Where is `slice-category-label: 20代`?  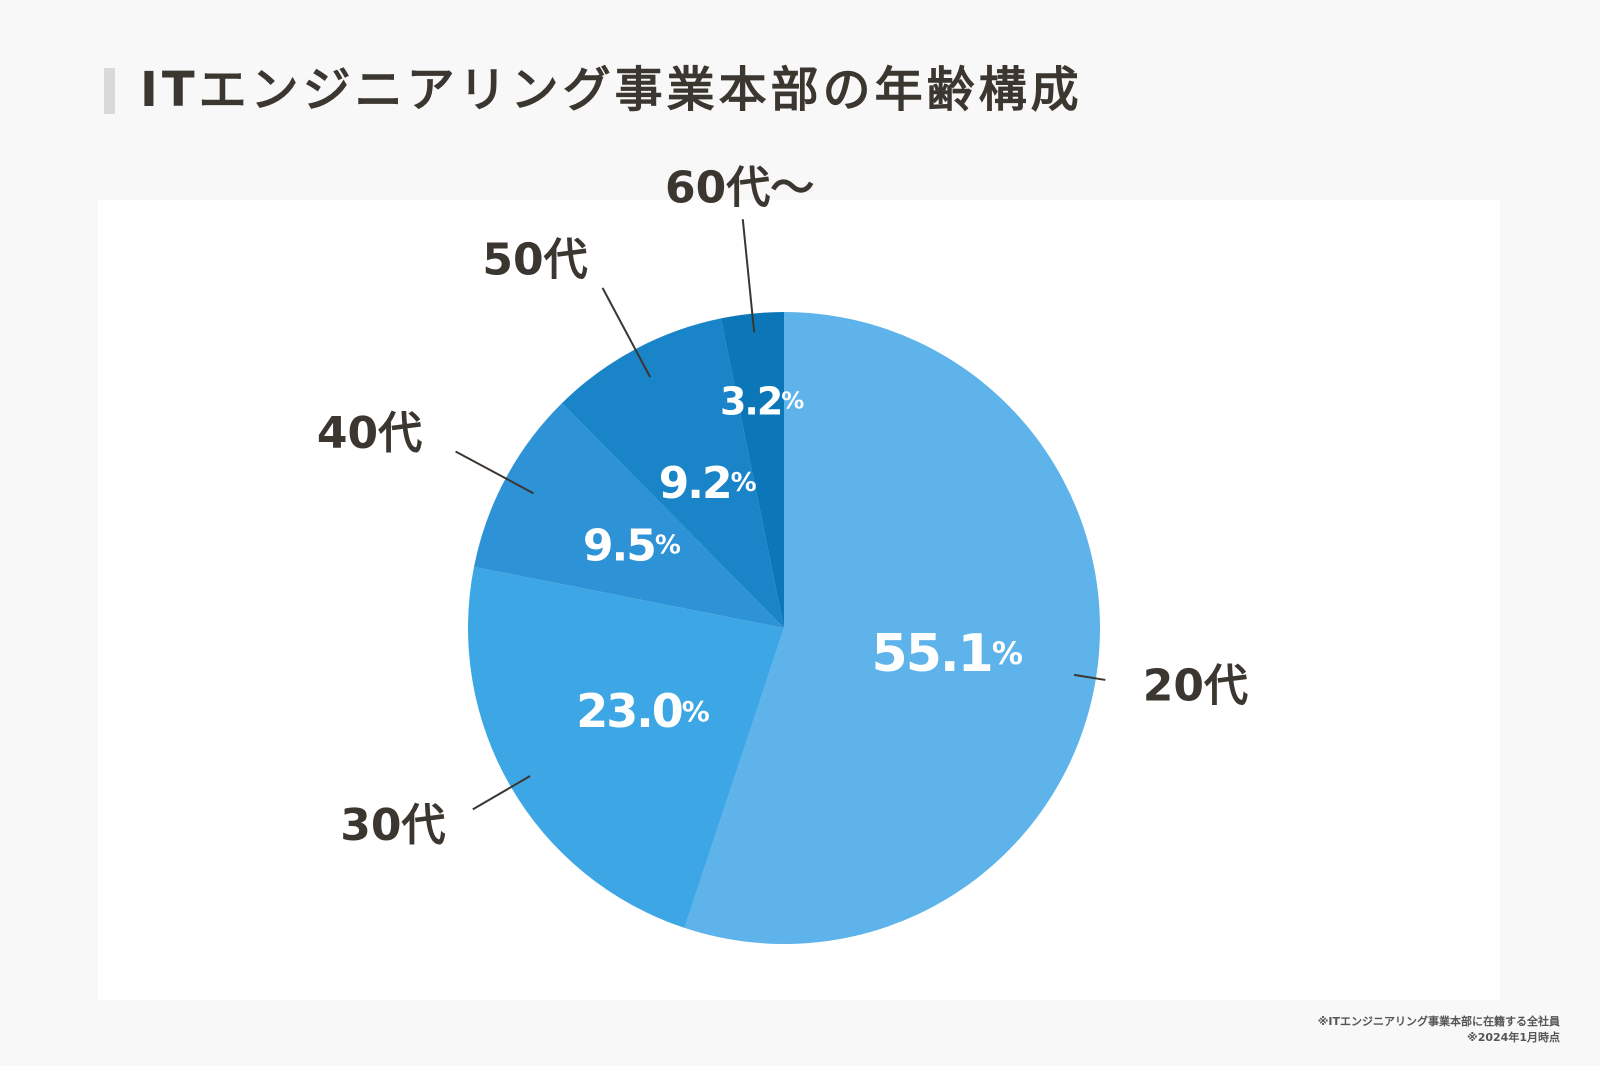
slice-category-label: 20代 is located at coordinates (1195, 685).